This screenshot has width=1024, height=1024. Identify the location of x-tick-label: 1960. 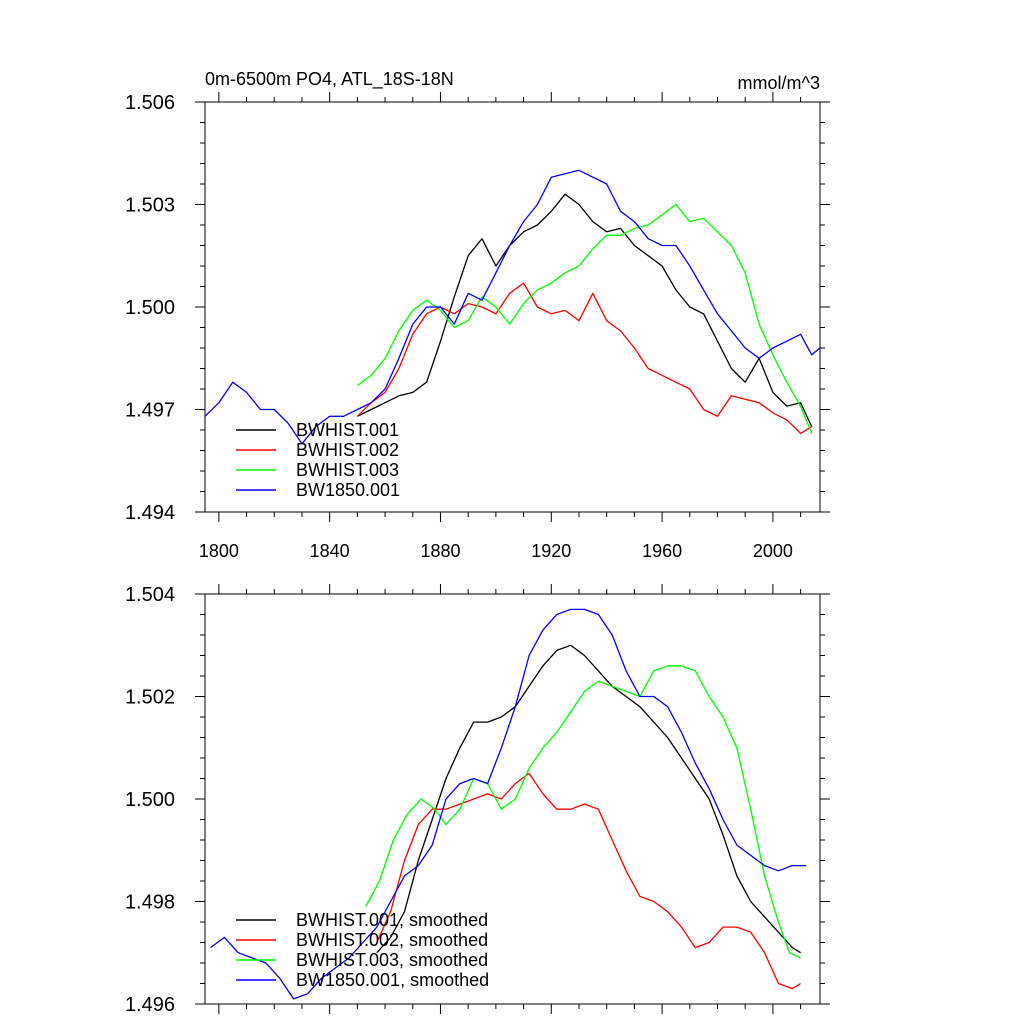
(662, 551).